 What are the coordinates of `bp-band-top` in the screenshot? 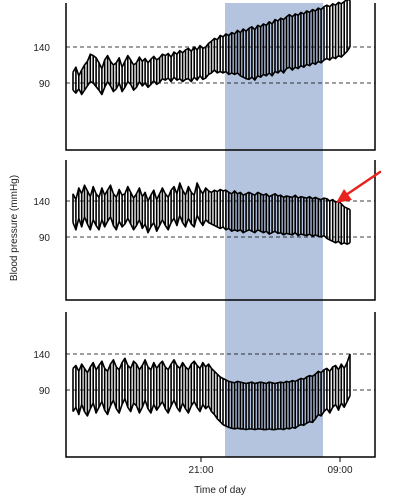 It's located at (211, 48).